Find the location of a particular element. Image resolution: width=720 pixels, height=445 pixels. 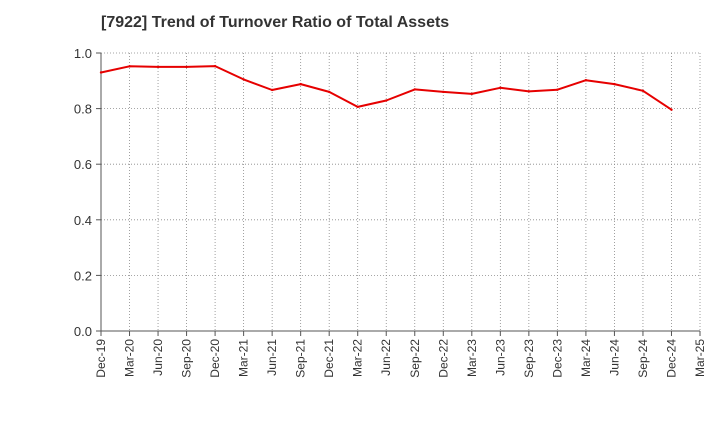

x-tick-label: Jun-23 is located at coordinates (500, 357).